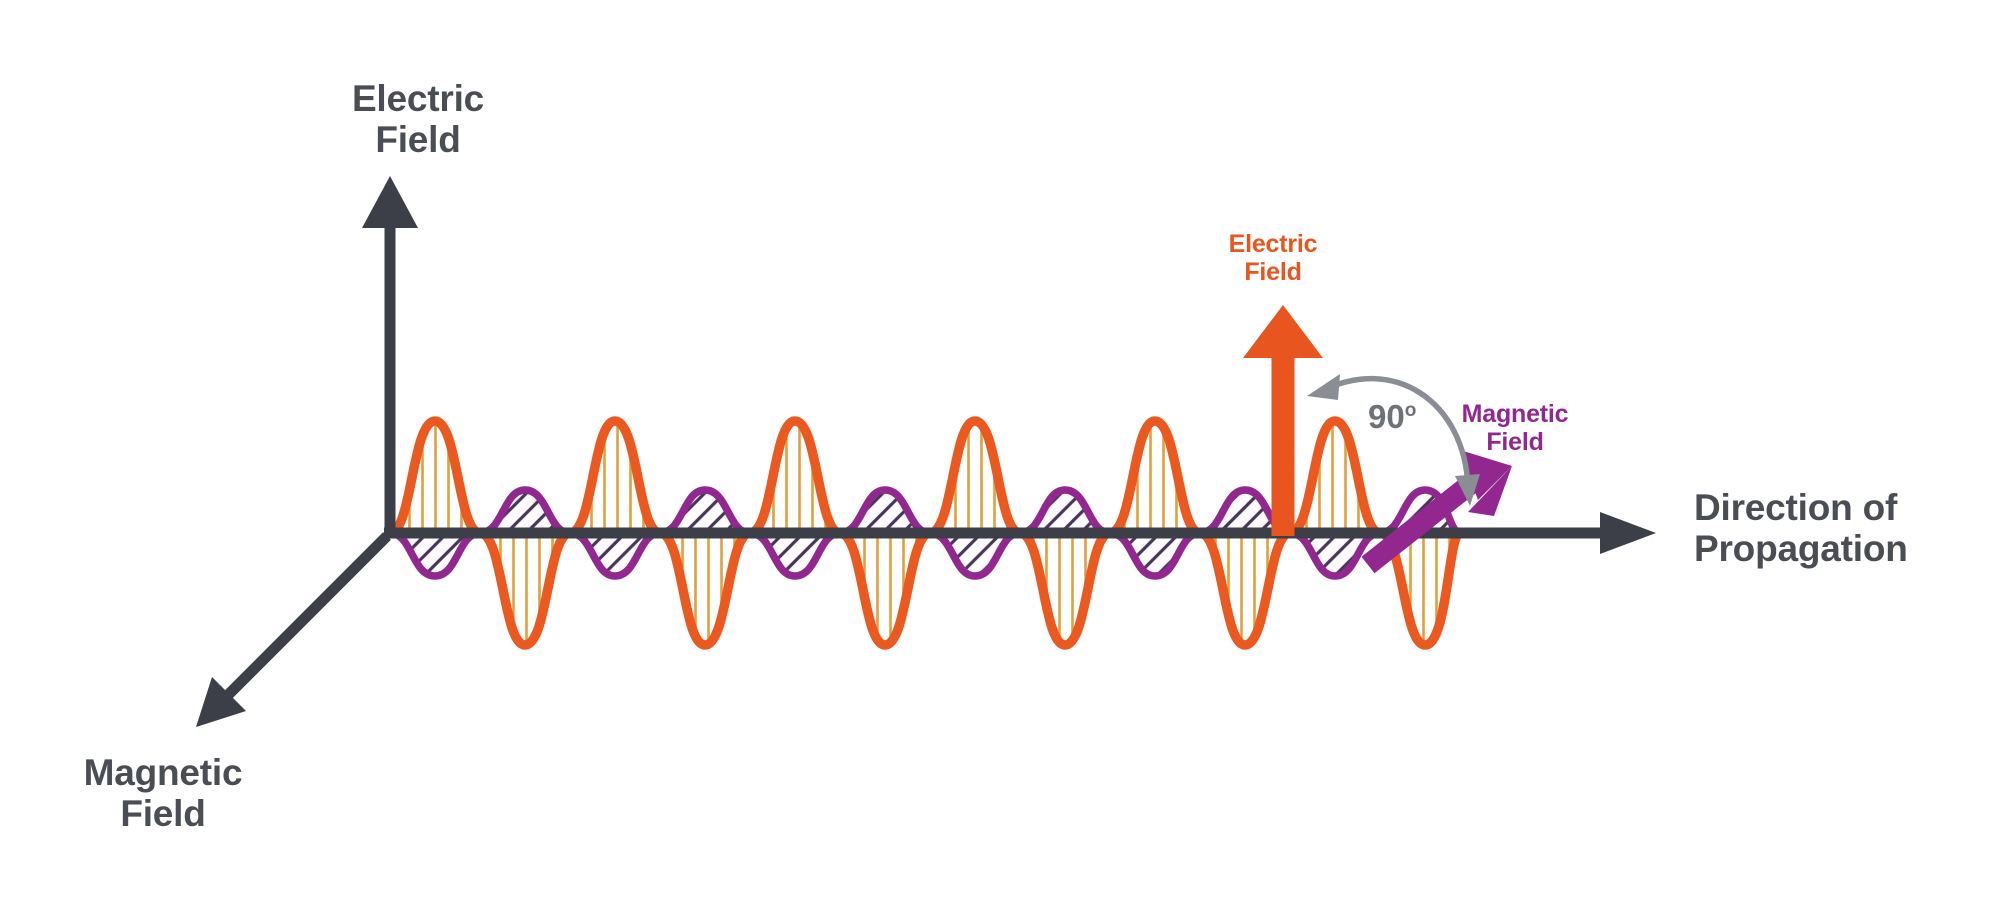 Image resolution: width=1999 pixels, height=920 pixels. I want to click on axis-label-direction-of-propagation: Direction of Propagation, so click(1801, 528).